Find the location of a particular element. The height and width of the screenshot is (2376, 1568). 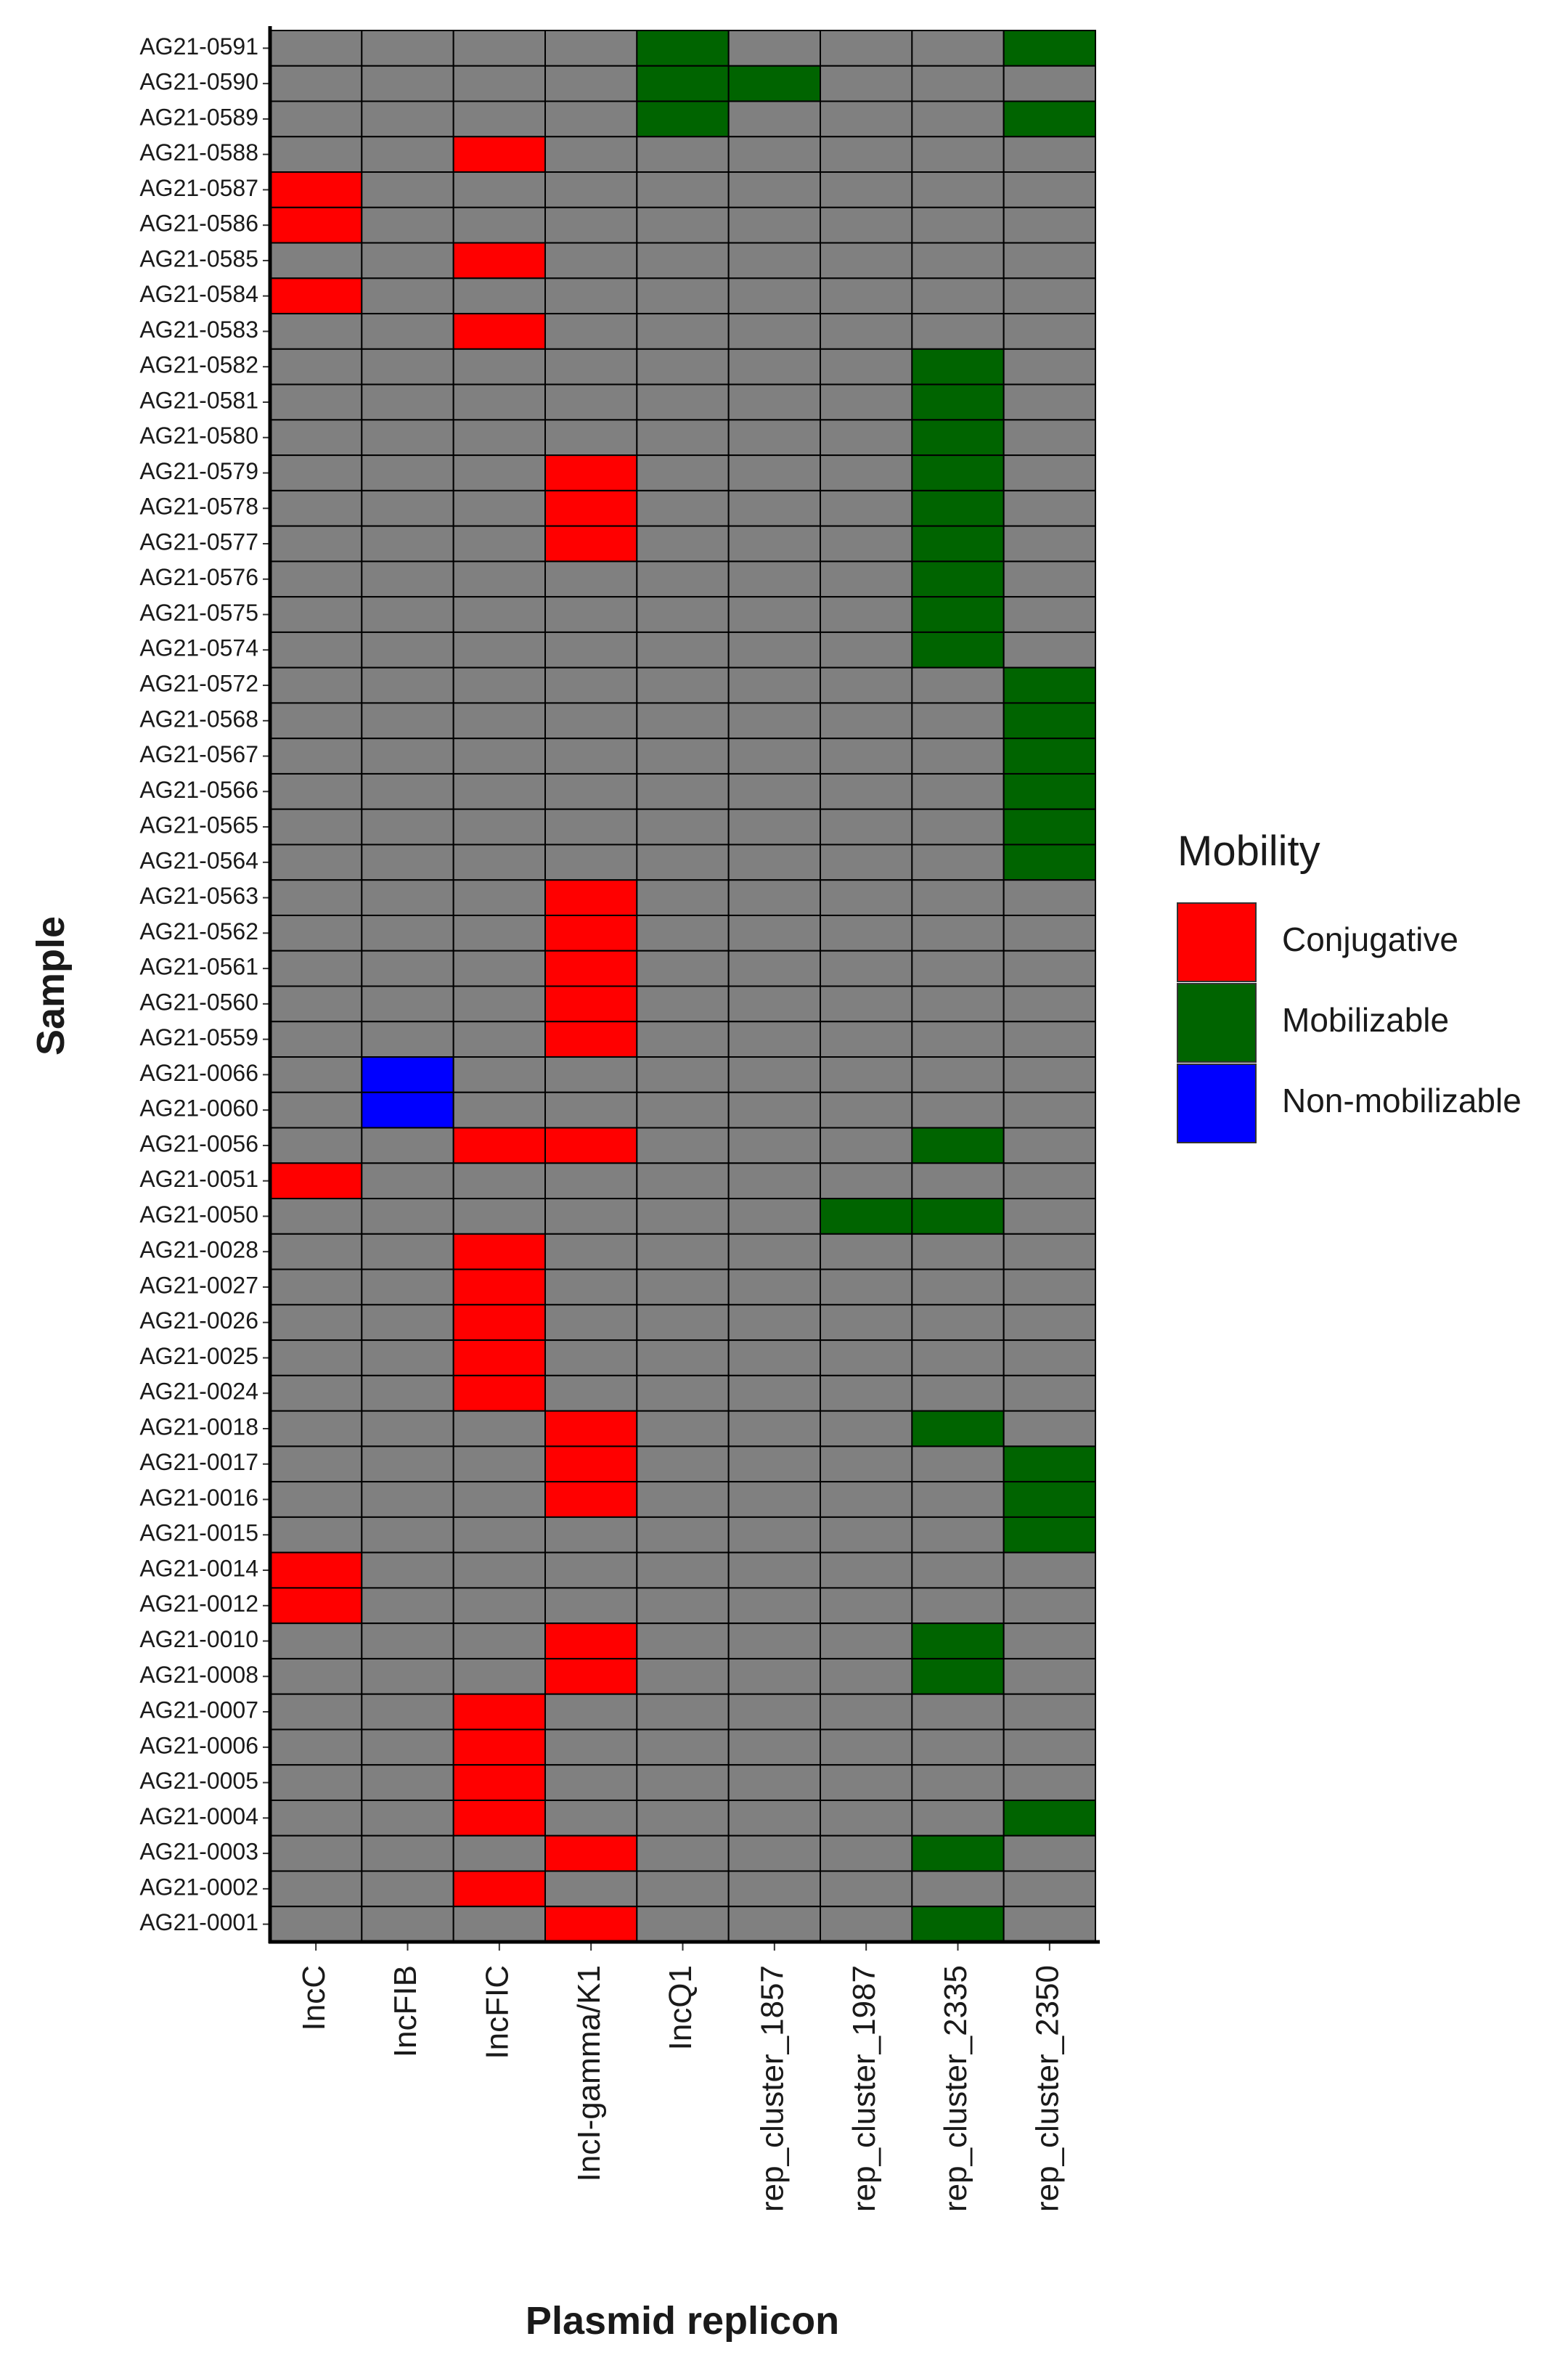

y-tick-label: AG21-0588 is located at coordinates (199, 152).